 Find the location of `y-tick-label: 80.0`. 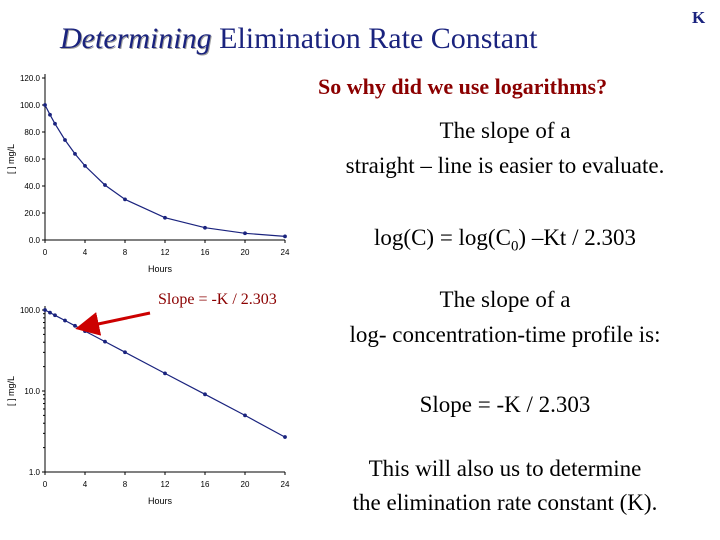

y-tick-label: 80.0 is located at coordinates (32, 132).